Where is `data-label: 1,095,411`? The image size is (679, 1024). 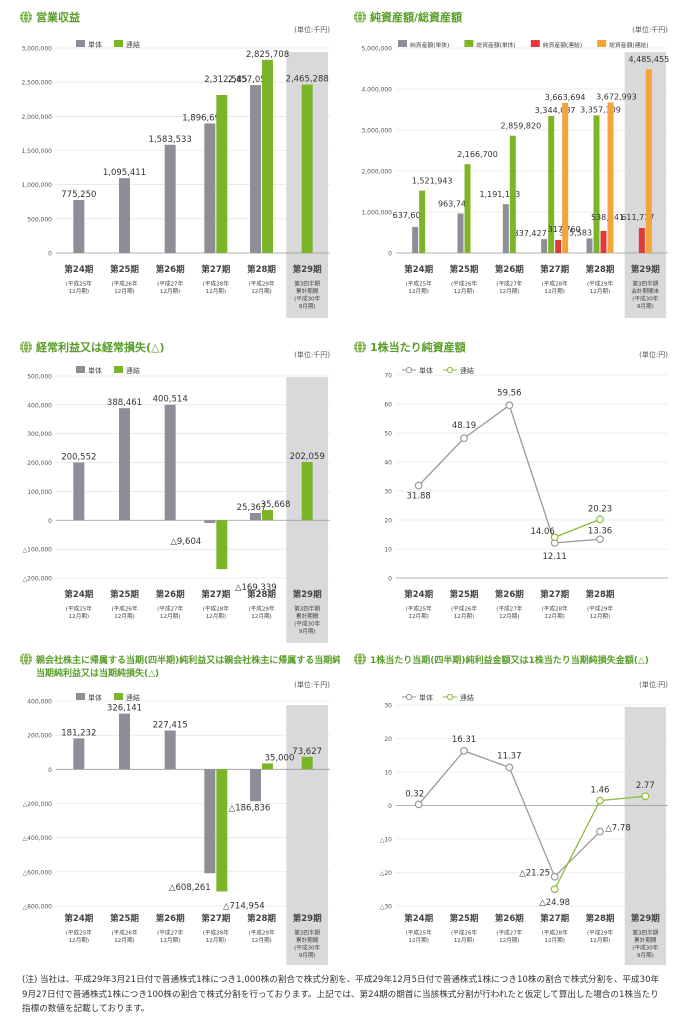 data-label: 1,095,411 is located at coordinates (124, 173).